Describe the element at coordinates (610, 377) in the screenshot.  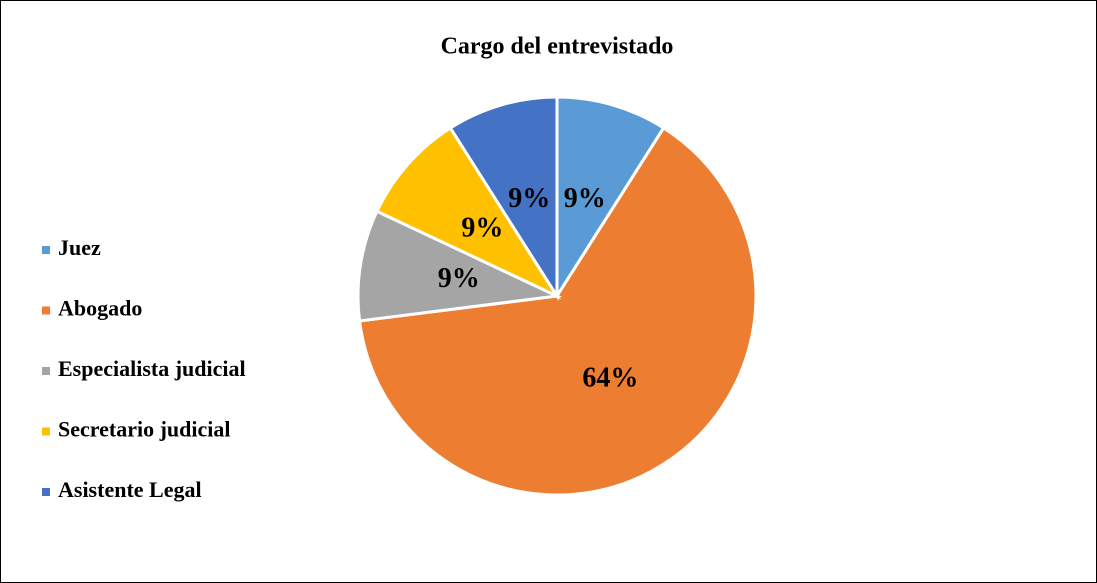
I see `data-label: 64%` at that location.